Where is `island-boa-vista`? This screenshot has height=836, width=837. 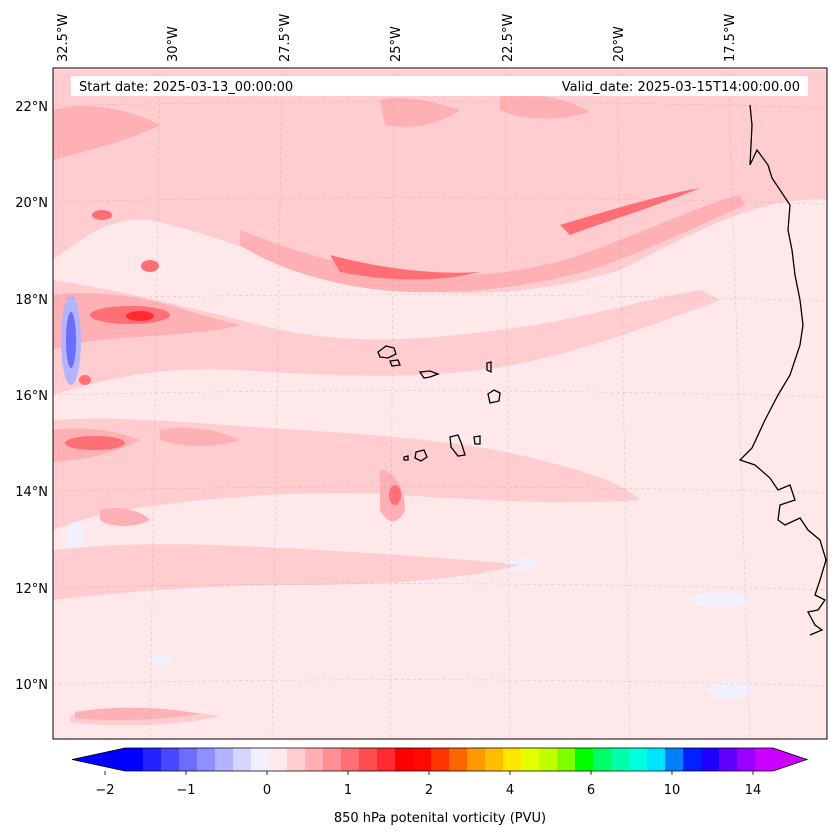
island-boa-vista is located at coordinates (494, 396).